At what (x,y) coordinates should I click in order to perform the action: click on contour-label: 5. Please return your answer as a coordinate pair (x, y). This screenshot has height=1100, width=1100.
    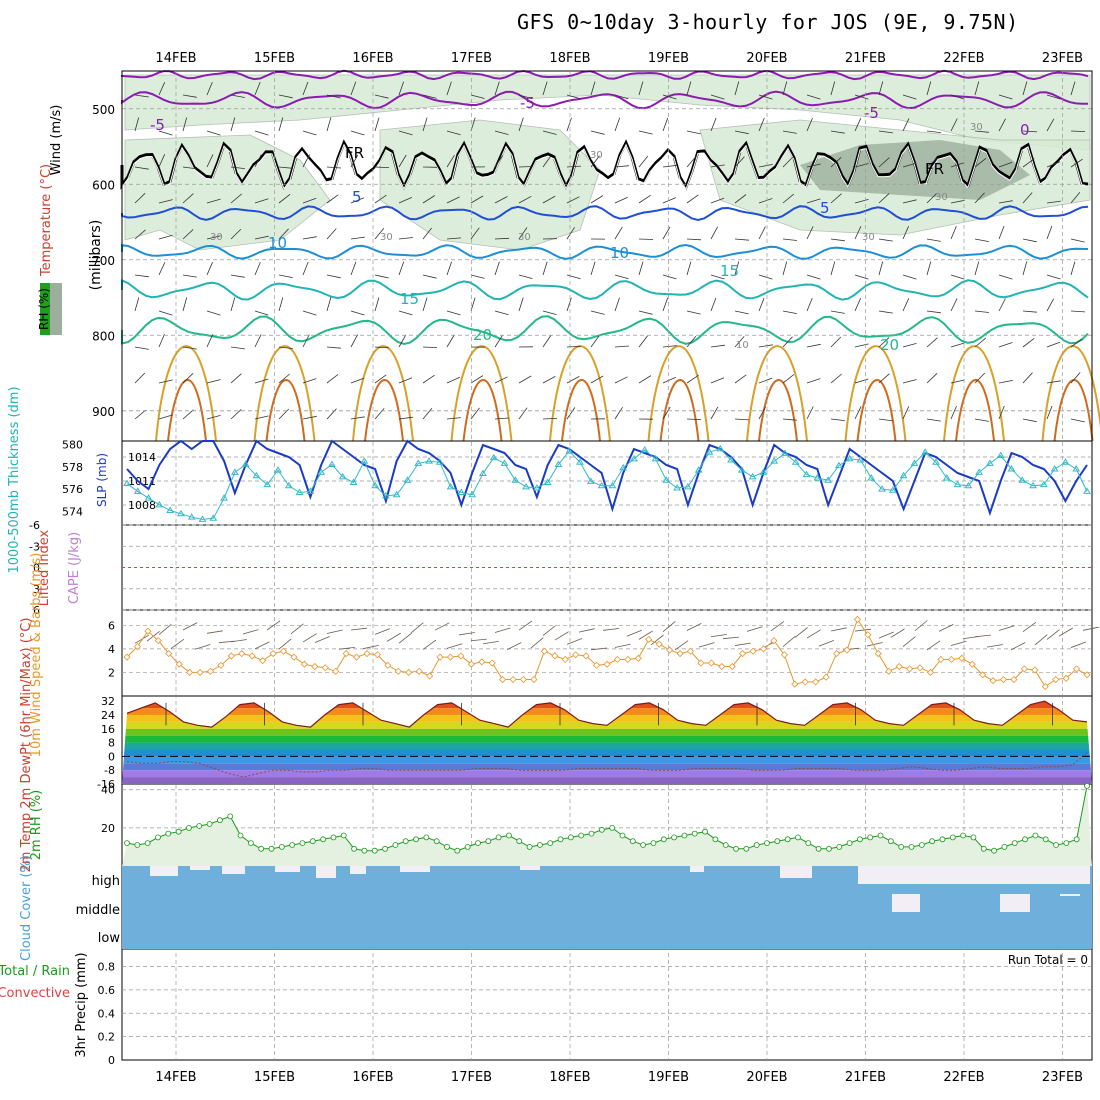
    Looking at the image, I should click on (357, 197).